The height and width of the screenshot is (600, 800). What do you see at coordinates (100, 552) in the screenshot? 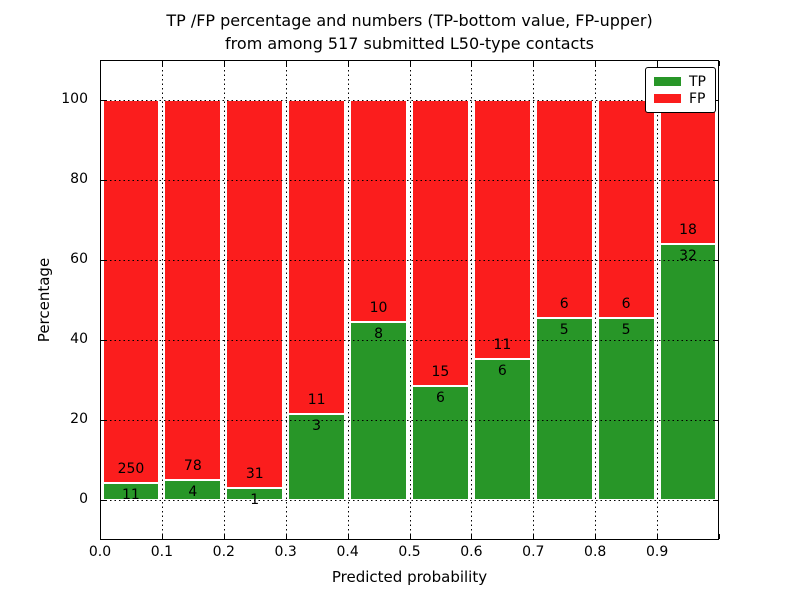
I see `x-tick-label: 0.0` at bounding box center [100, 552].